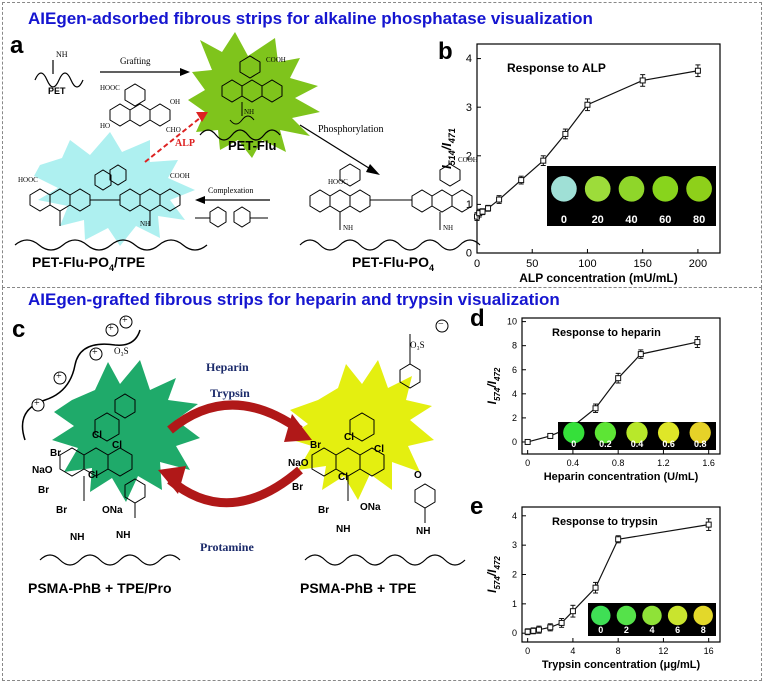  Describe the element at coordinates (643, 264) in the screenshot. I see `x-tick-label-b-3: 150` at that location.